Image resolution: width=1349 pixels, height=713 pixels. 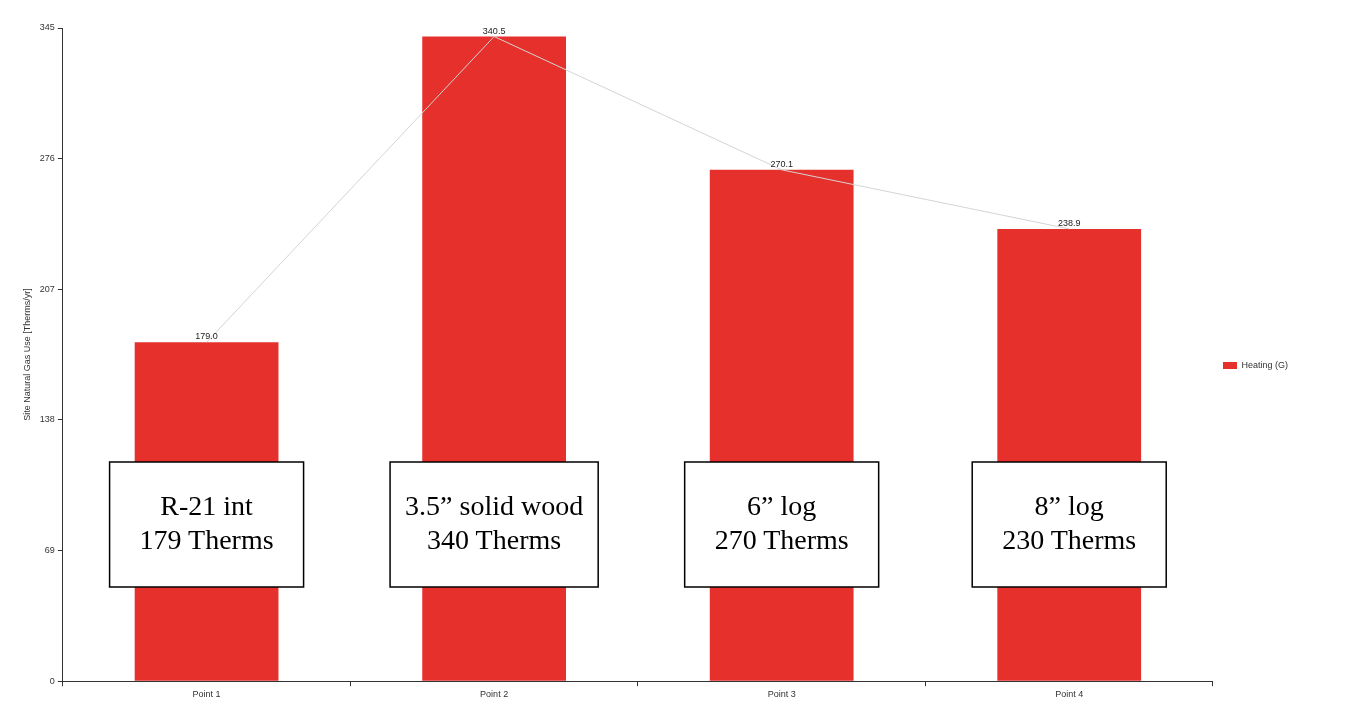 What do you see at coordinates (47, 288) in the screenshot?
I see `y-tick-label: 207` at bounding box center [47, 288].